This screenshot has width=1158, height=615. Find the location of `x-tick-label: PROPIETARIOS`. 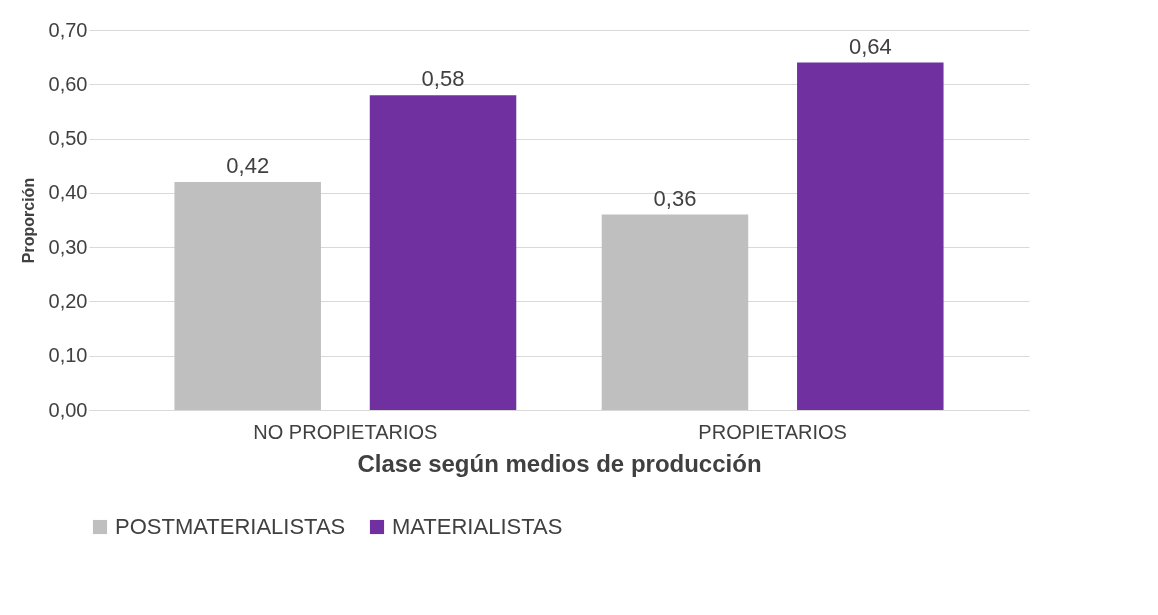

x-tick-label: PROPIETARIOS is located at coordinates (772, 431).